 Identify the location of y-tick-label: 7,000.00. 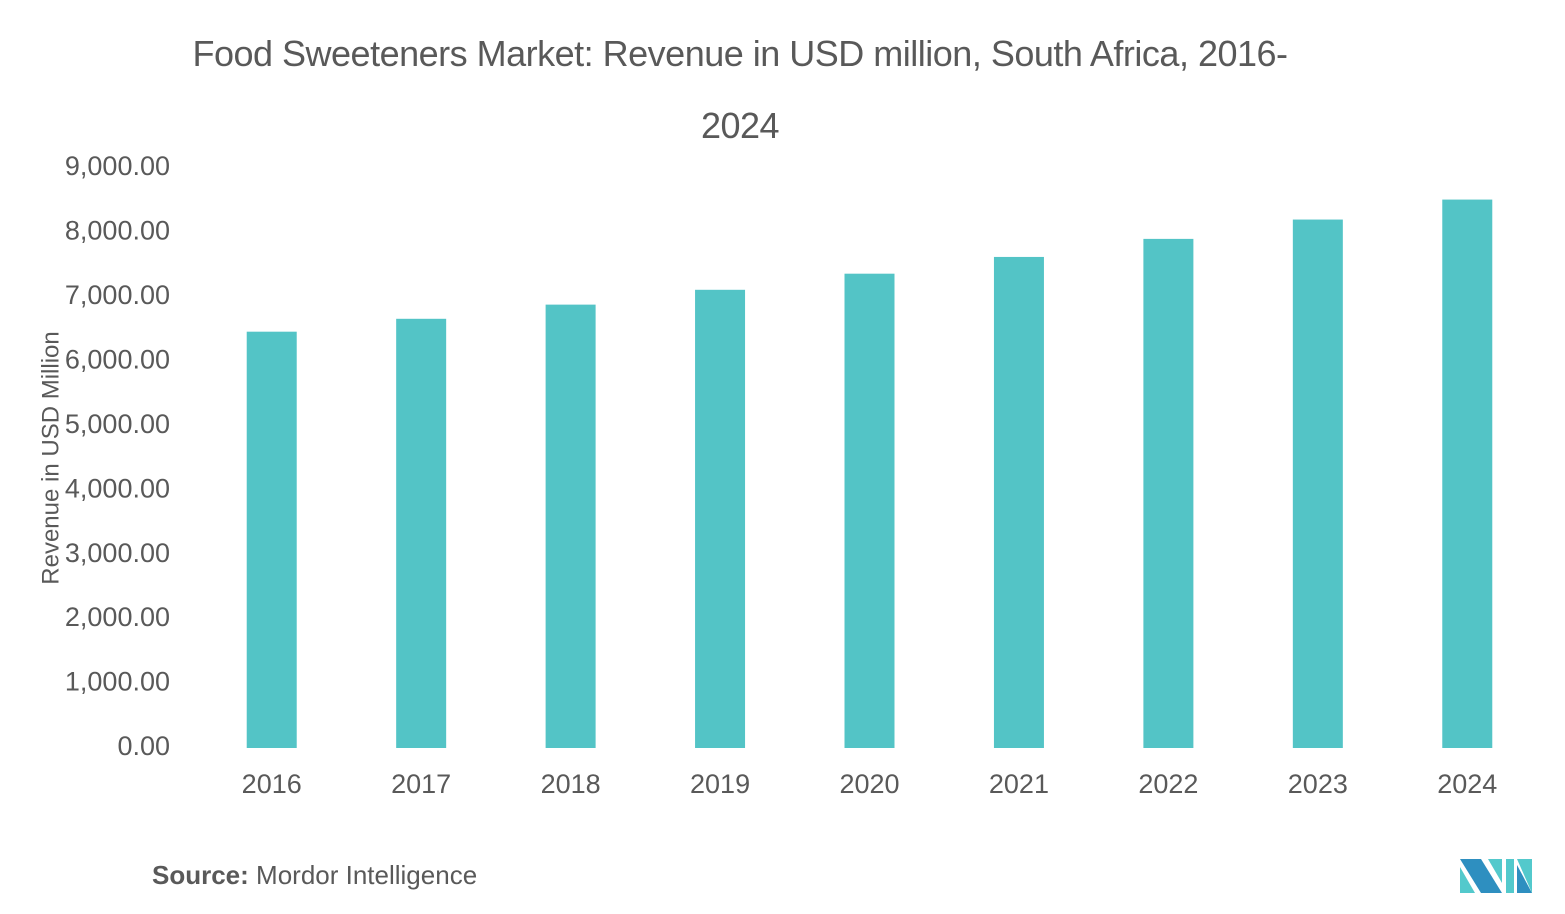
(117, 295).